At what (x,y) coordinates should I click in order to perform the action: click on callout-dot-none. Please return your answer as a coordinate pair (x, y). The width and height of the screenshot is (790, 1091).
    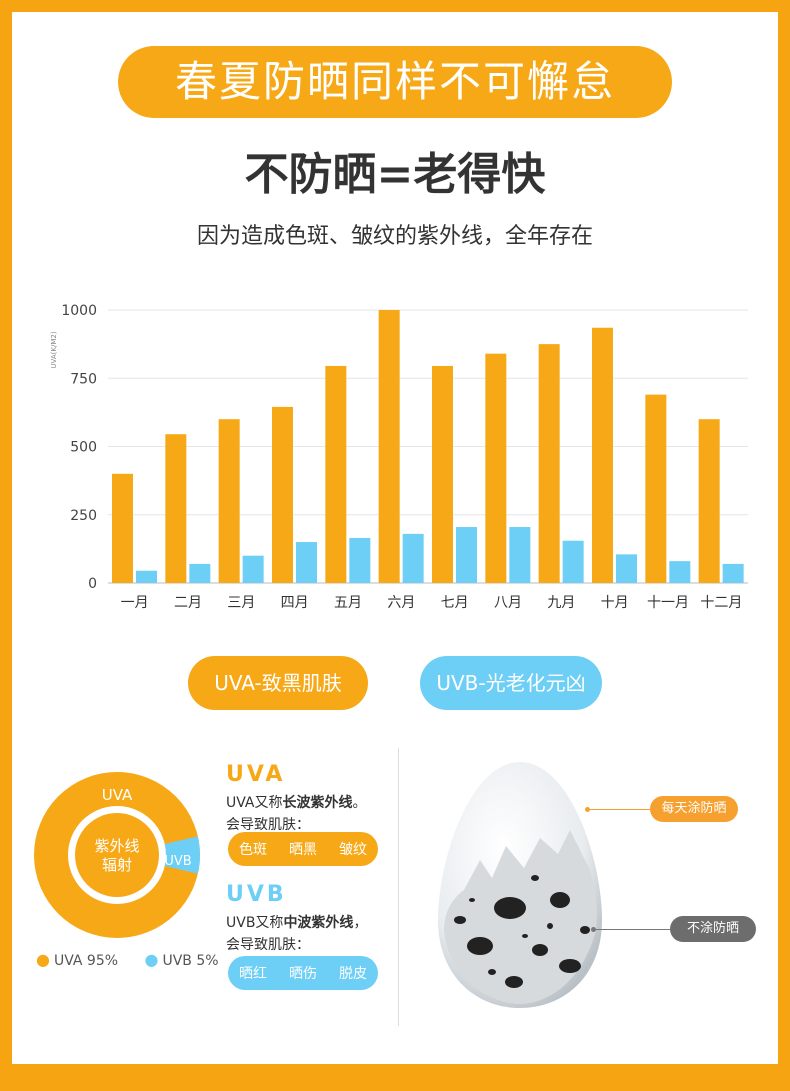
    Looking at the image, I should click on (593, 929).